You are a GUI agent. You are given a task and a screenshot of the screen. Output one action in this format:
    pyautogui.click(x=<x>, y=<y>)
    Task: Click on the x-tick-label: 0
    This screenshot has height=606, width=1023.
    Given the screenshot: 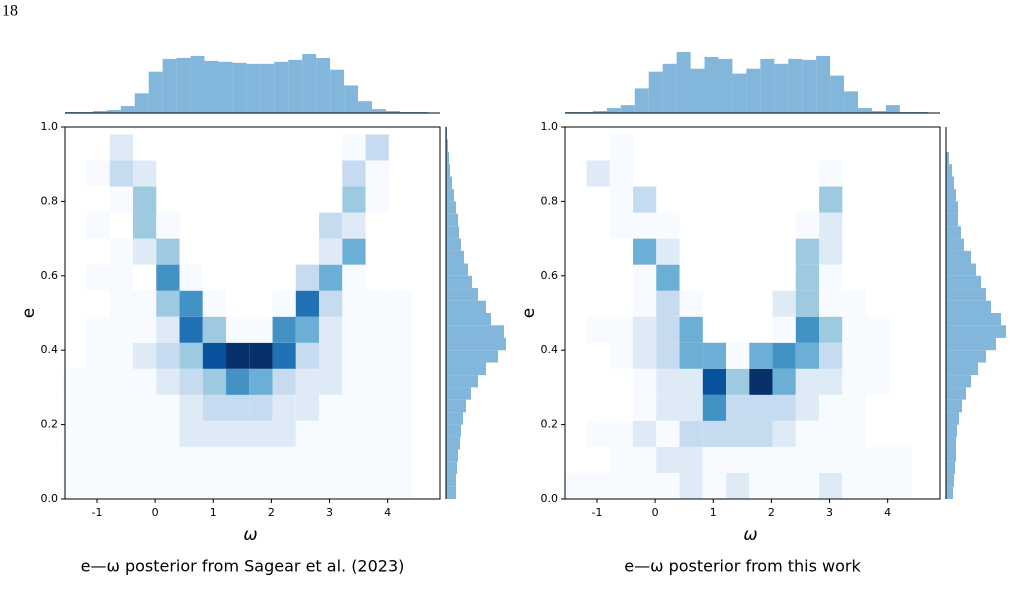 What is the action you would take?
    pyautogui.click(x=155, y=512)
    